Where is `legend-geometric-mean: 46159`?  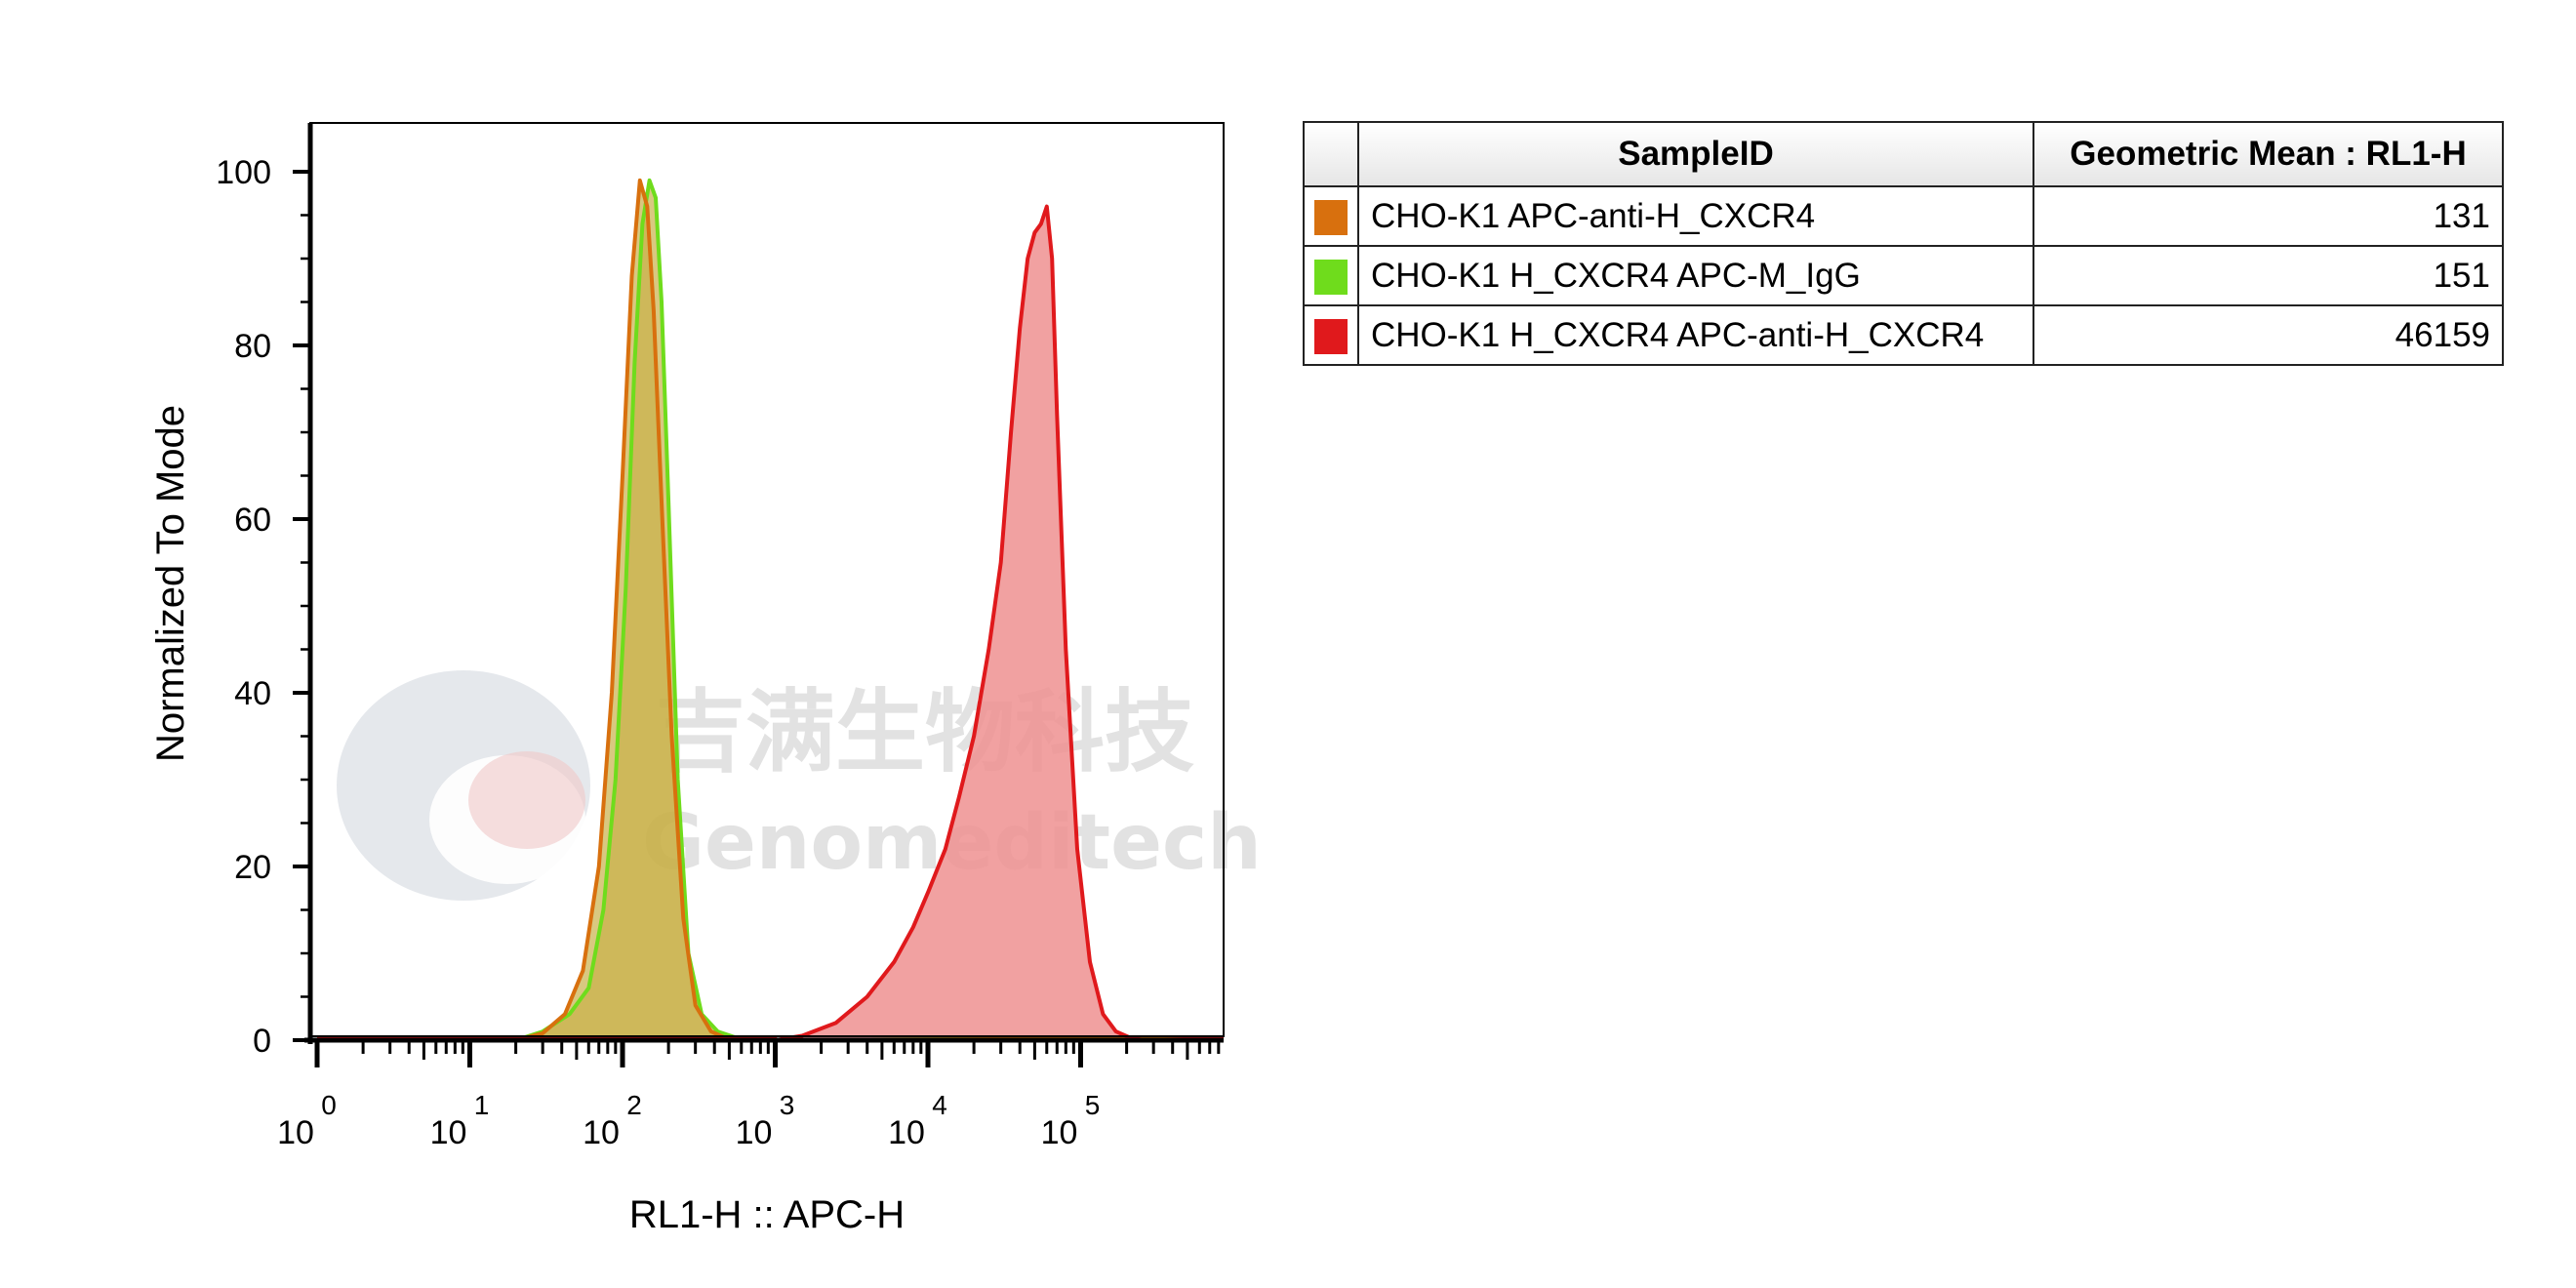
legend-geometric-mean: 46159 is located at coordinates (2268, 335).